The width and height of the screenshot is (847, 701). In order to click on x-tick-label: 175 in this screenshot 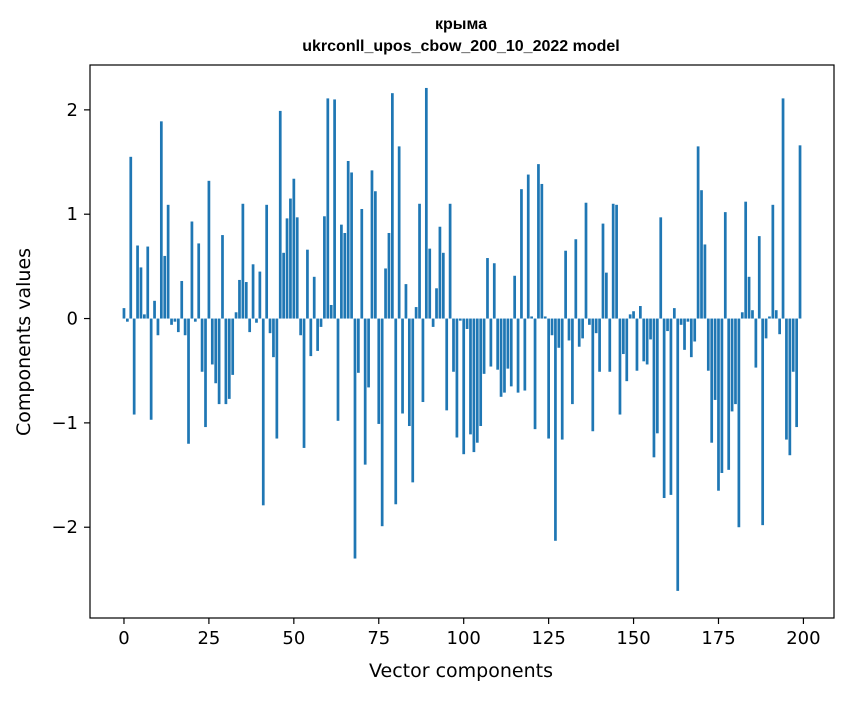, I will do `click(718, 638)`.